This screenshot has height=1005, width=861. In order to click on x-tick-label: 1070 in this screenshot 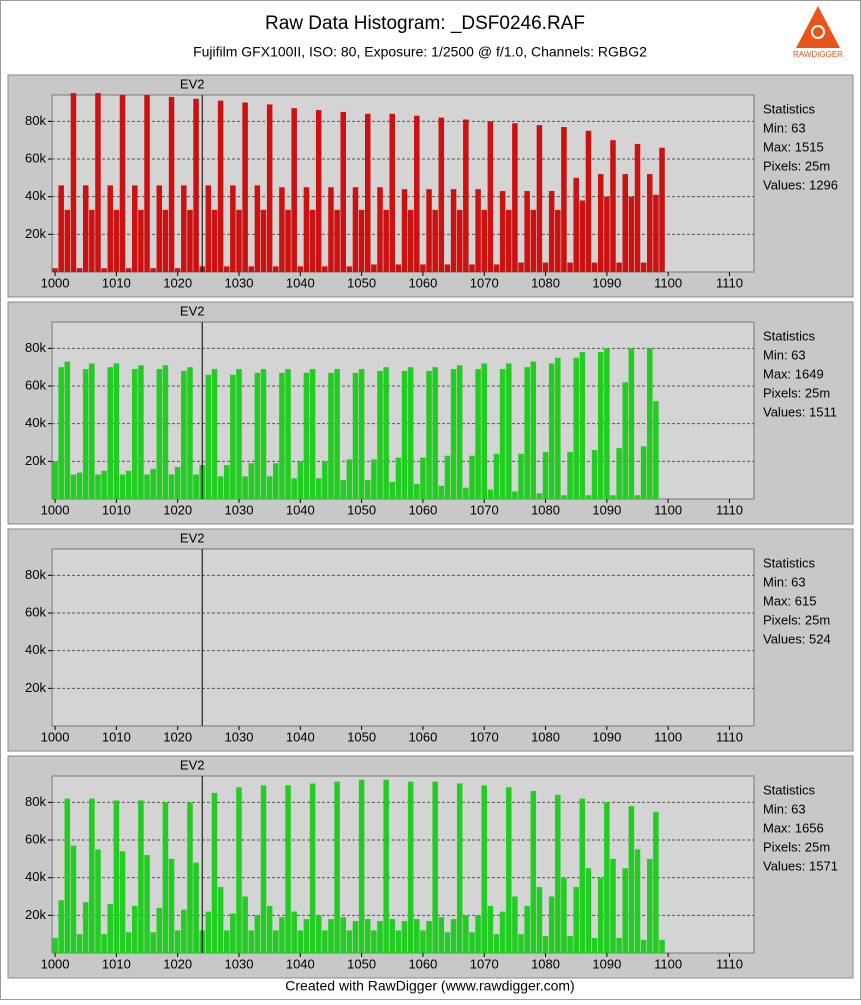, I will do `click(484, 963)`.